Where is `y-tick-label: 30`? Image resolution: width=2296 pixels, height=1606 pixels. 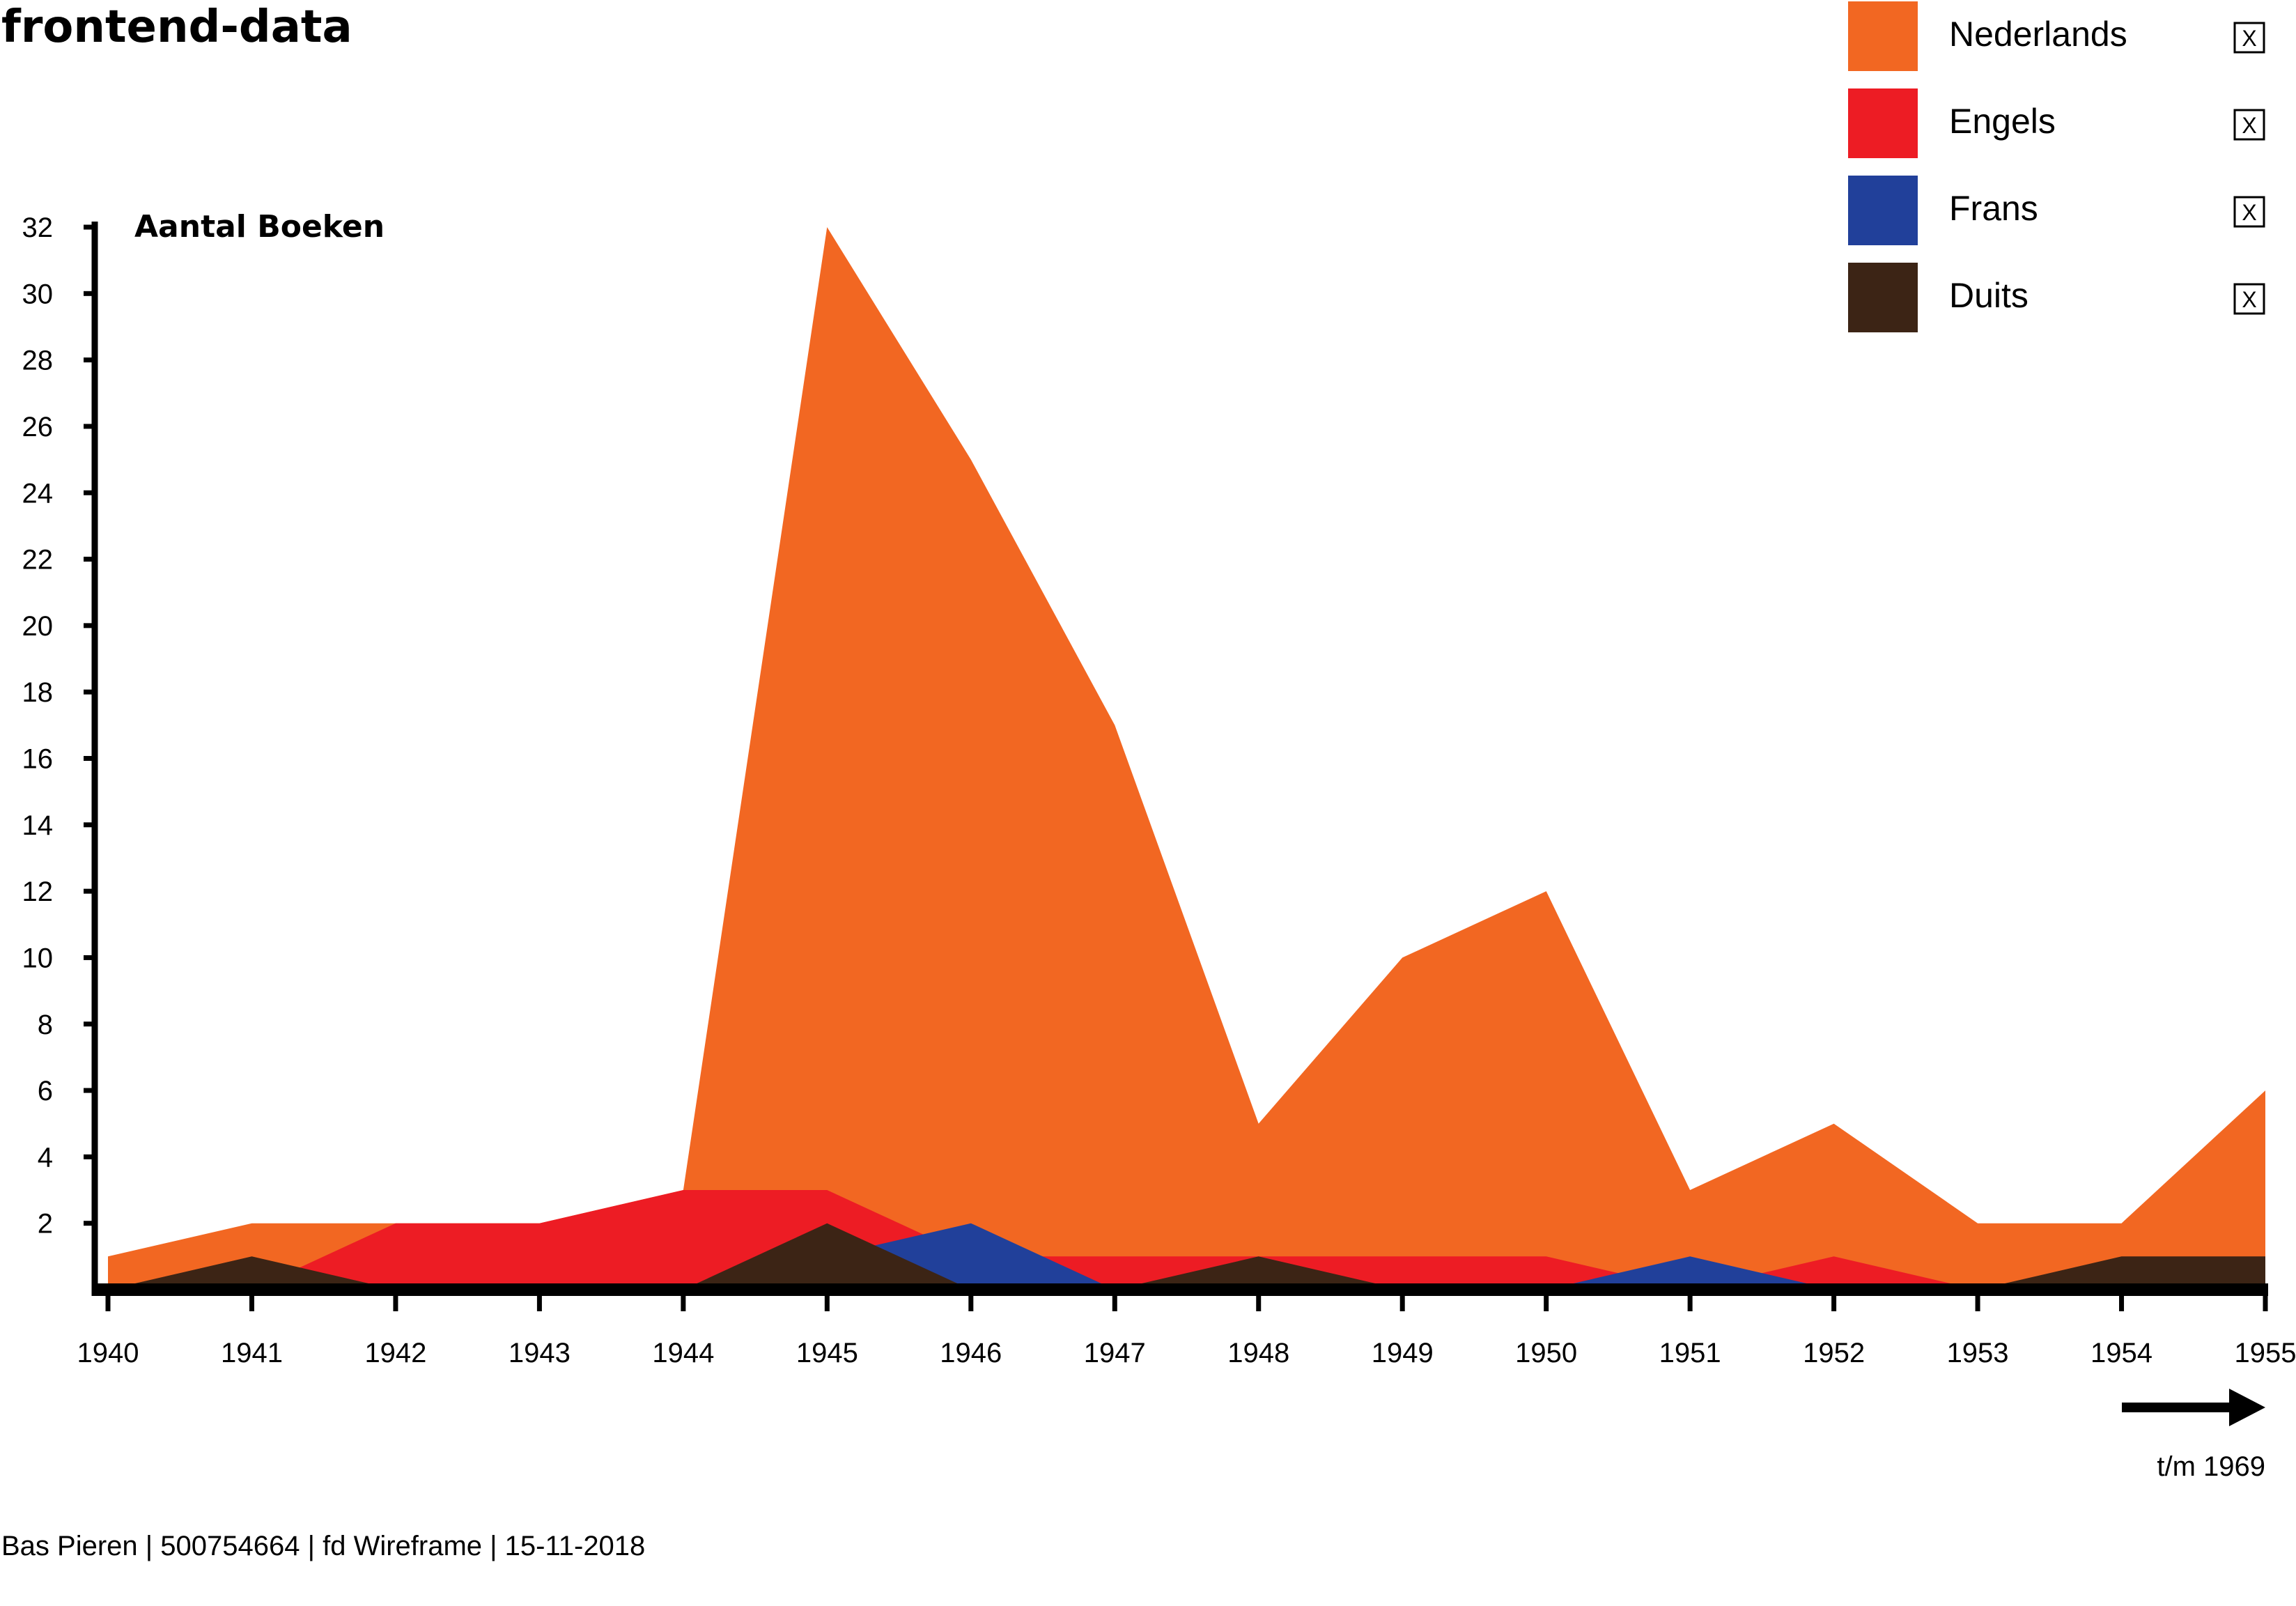 y-tick-label: 30 is located at coordinates (38, 294).